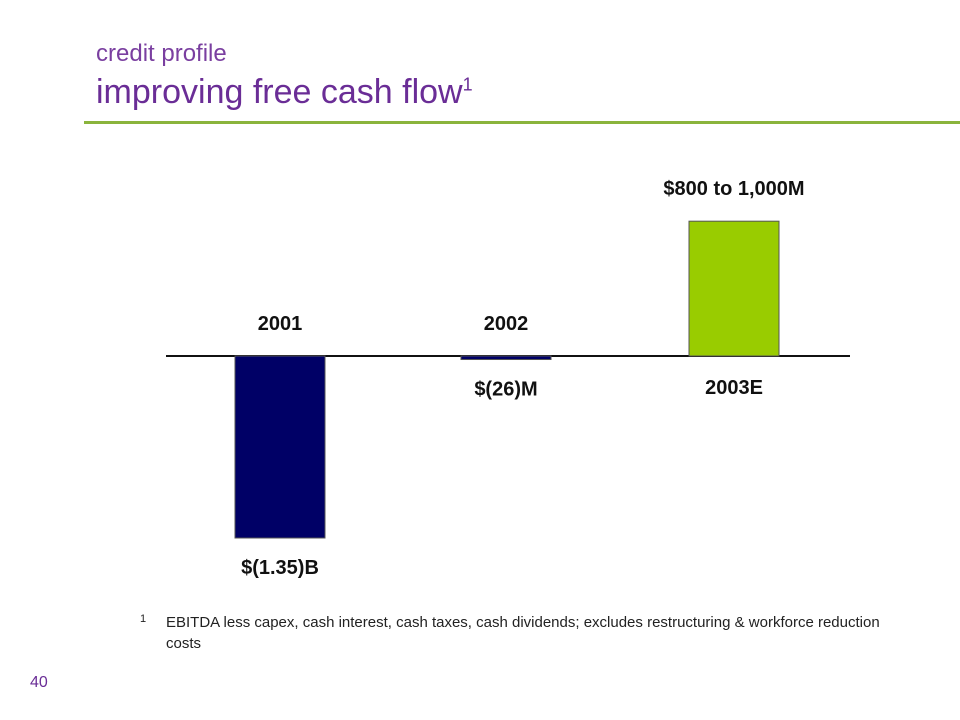 The image size is (960, 720). What do you see at coordinates (467, 84) in the screenshot?
I see `title-footnote-marker: 1` at bounding box center [467, 84].